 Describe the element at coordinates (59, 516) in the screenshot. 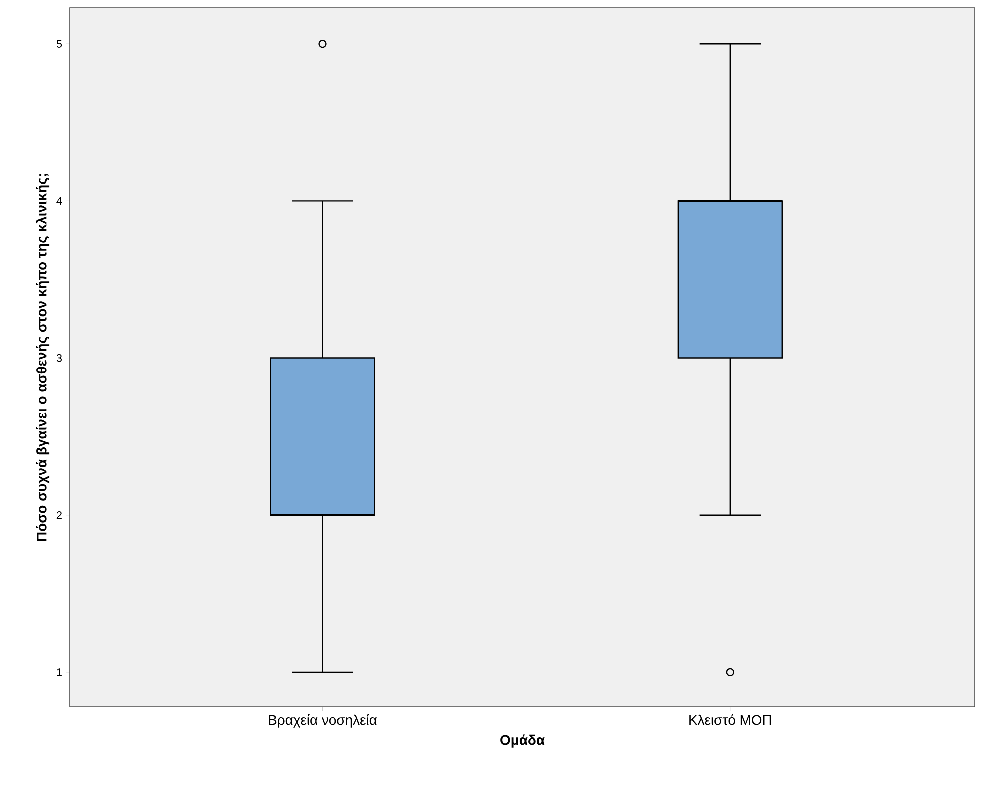

I see `y-tick-label: 2` at that location.